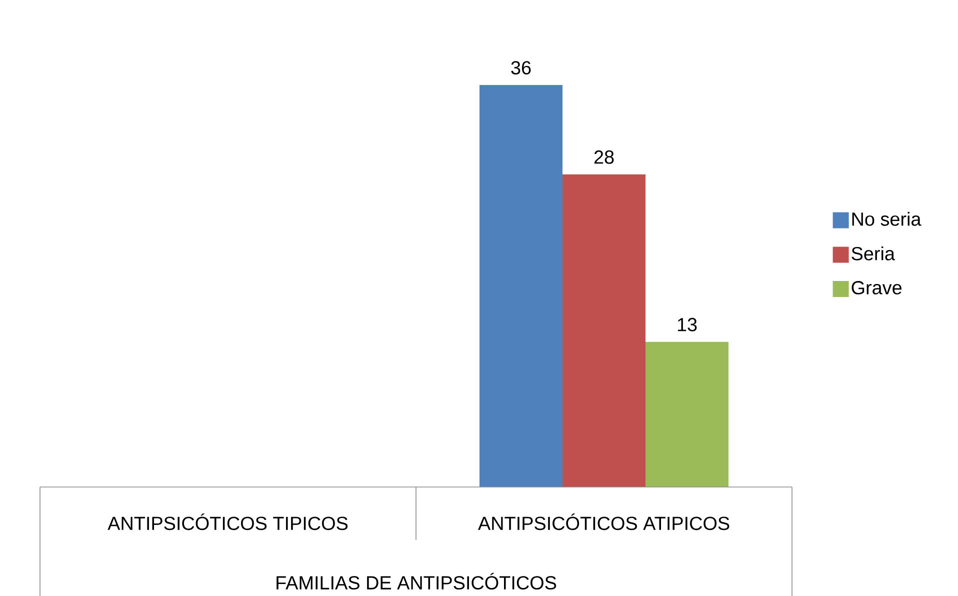 The height and width of the screenshot is (596, 958). I want to click on legend-label: Grave, so click(877, 287).